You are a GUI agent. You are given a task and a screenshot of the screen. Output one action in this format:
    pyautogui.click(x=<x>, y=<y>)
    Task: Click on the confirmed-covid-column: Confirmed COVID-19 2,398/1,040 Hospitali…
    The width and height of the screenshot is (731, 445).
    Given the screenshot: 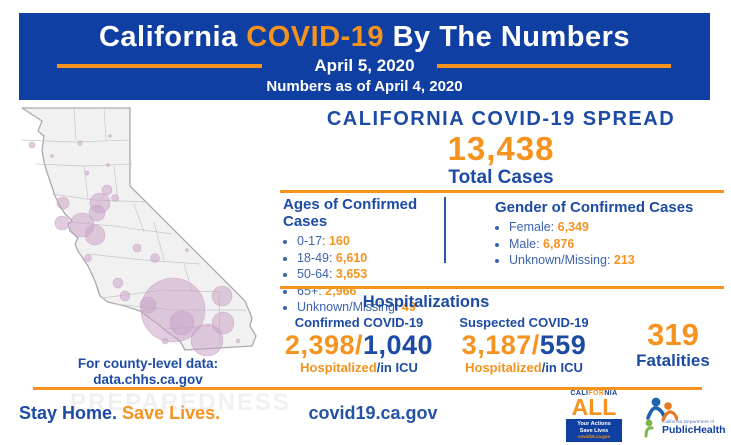 What is the action you would take?
    pyautogui.click(x=359, y=345)
    